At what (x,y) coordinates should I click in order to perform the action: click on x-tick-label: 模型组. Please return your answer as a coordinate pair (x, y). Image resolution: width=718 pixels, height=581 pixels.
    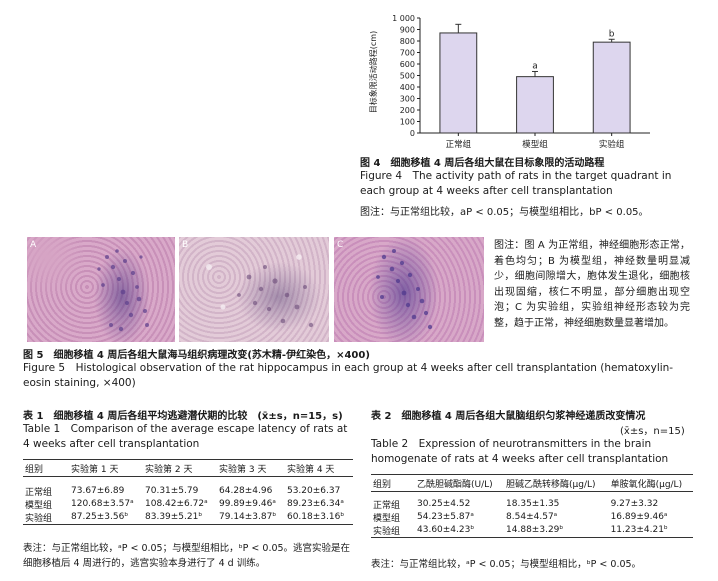
    Looking at the image, I should click on (535, 144).